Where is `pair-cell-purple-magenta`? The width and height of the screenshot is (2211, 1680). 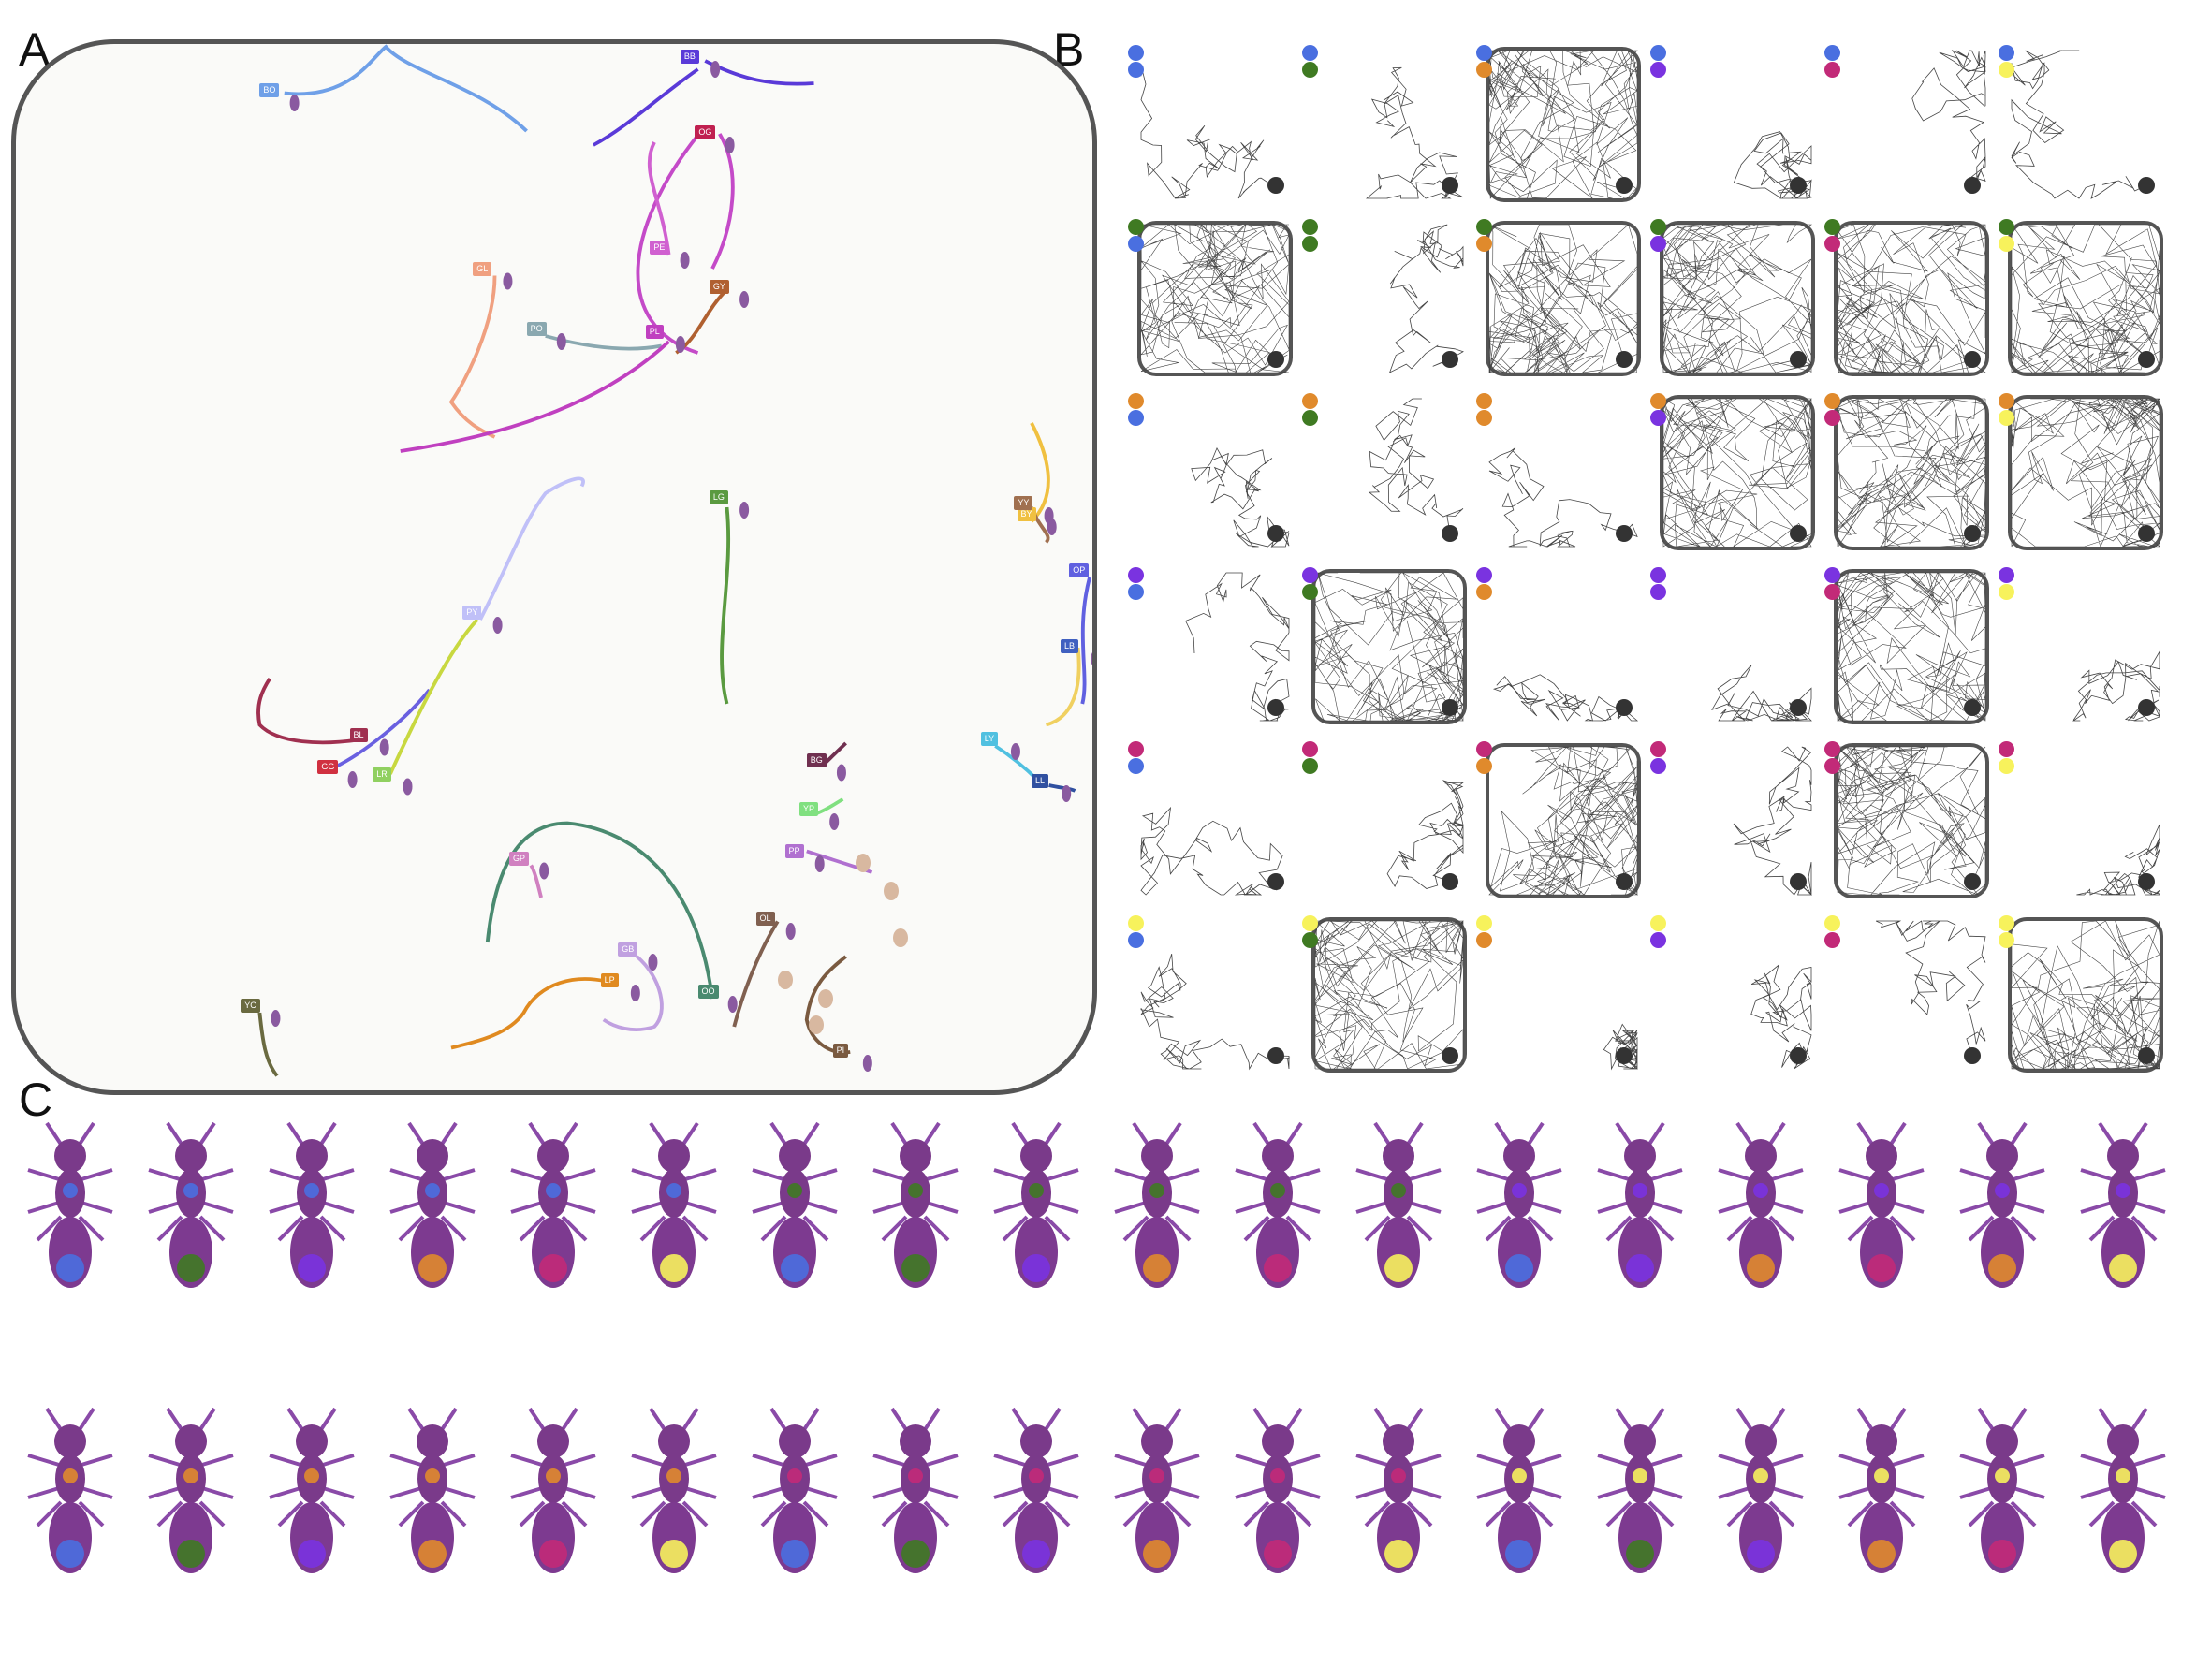
pair-cell-purple-magenta is located at coordinates (1909, 652).